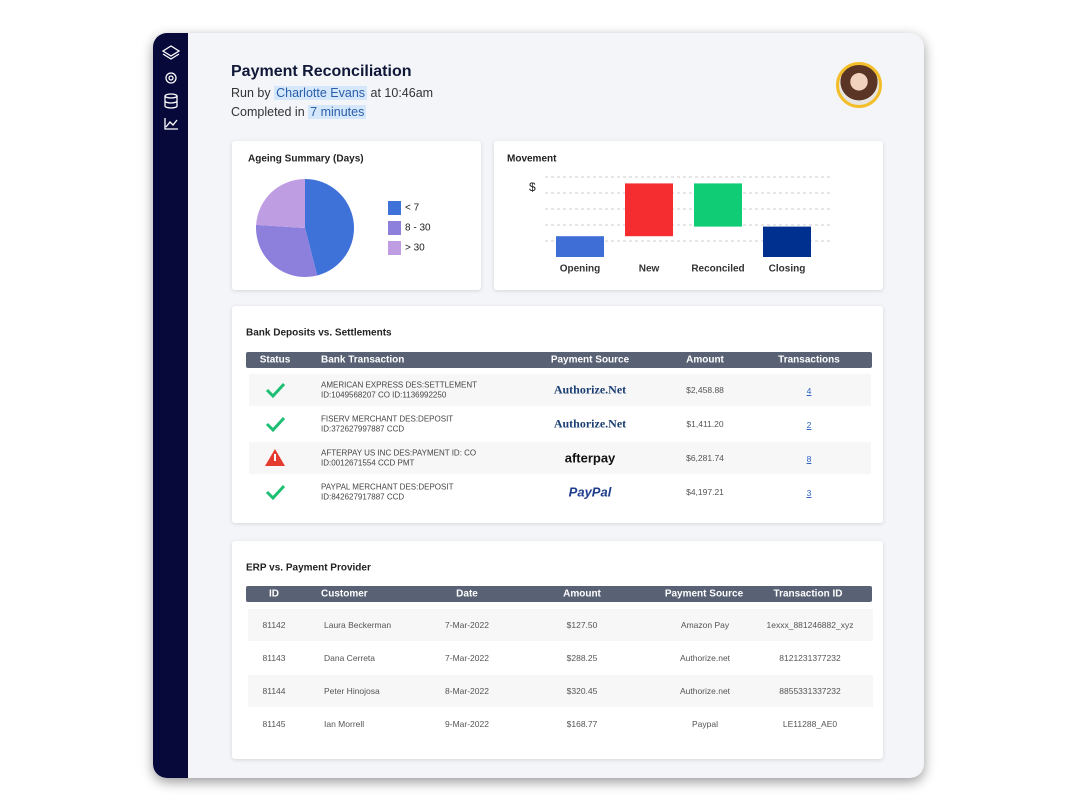 The width and height of the screenshot is (1080, 810). I want to click on table-cell: Ian Morrell, so click(344, 724).